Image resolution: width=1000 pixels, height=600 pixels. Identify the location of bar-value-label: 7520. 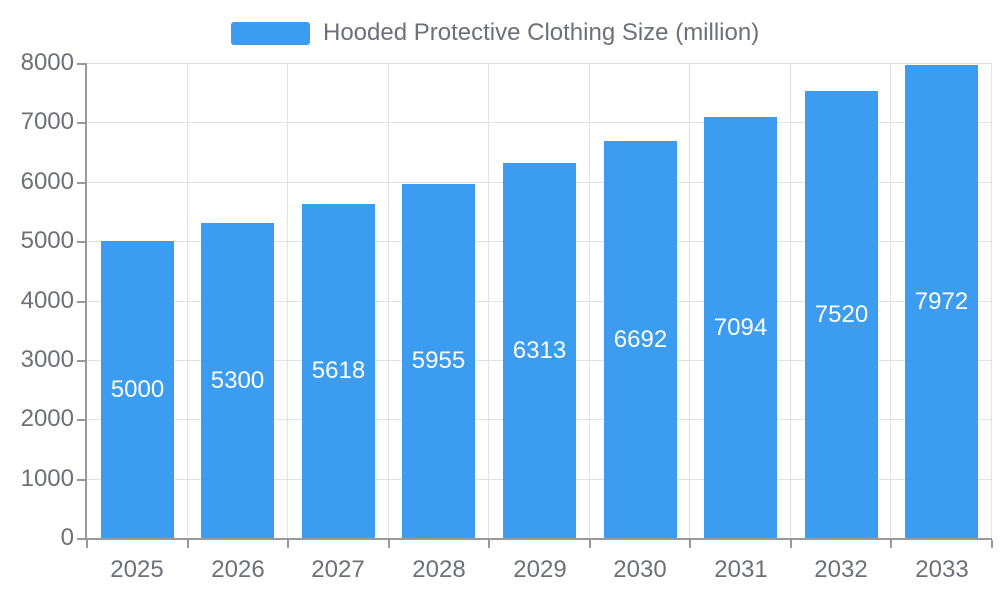
(841, 314).